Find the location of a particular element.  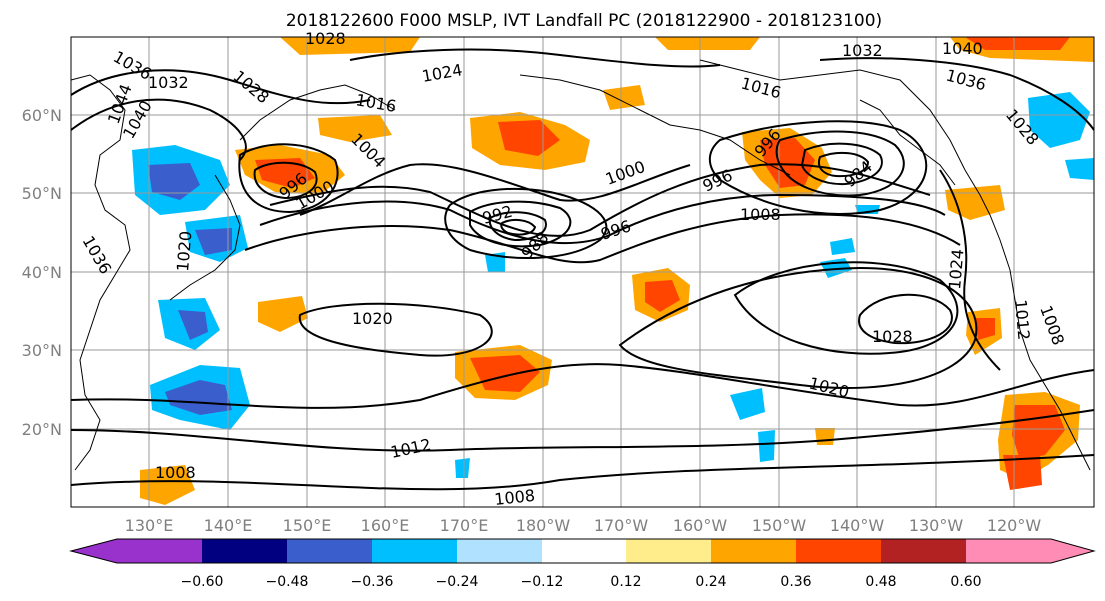

lat-tick-label: 40°N is located at coordinates (42, 272).